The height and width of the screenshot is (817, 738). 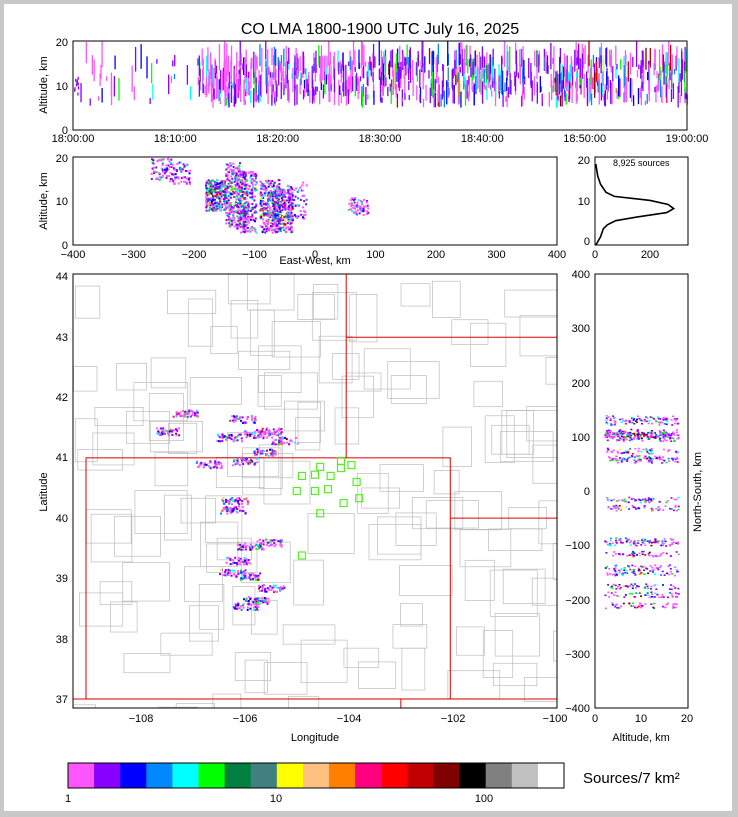 I want to click on lat-38: 38, so click(x=62, y=640).